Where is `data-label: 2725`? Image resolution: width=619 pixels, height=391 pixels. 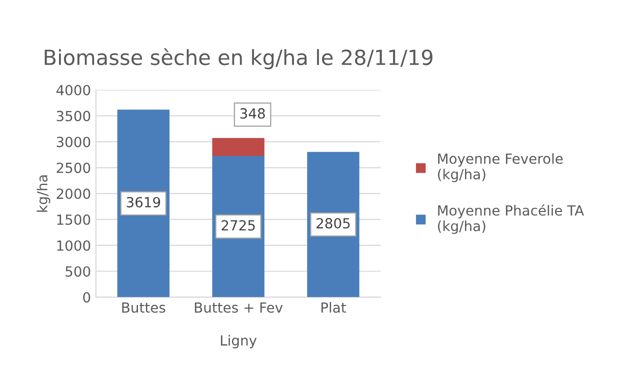
data-label: 2725 is located at coordinates (238, 225).